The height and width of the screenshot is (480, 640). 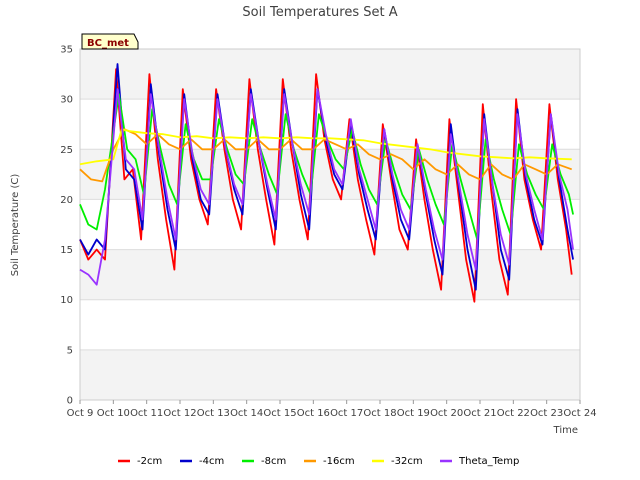 I want to click on legend: -2cm -4cm -8cm -16cm -32cm Theta_Temp, so click(x=318, y=461).